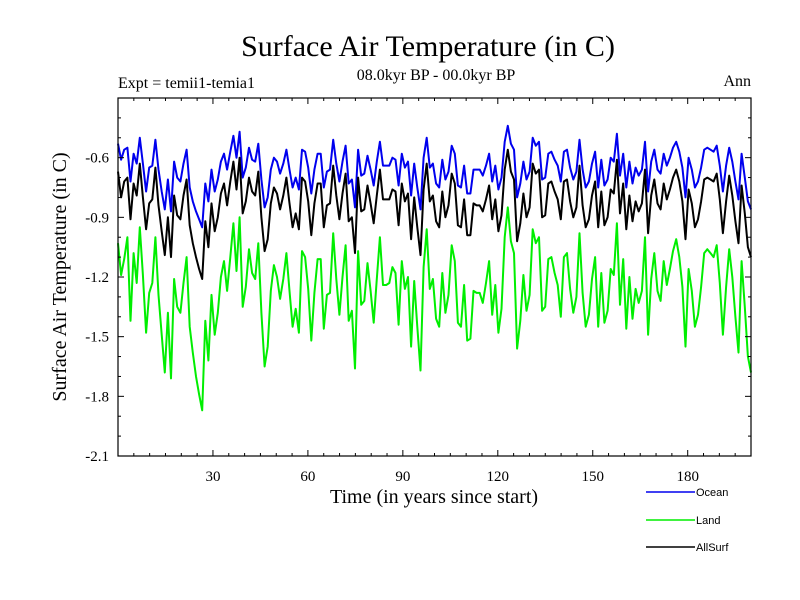  What do you see at coordinates (687, 520) in the screenshot?
I see `legend: Ocean Land AllSurf` at bounding box center [687, 520].